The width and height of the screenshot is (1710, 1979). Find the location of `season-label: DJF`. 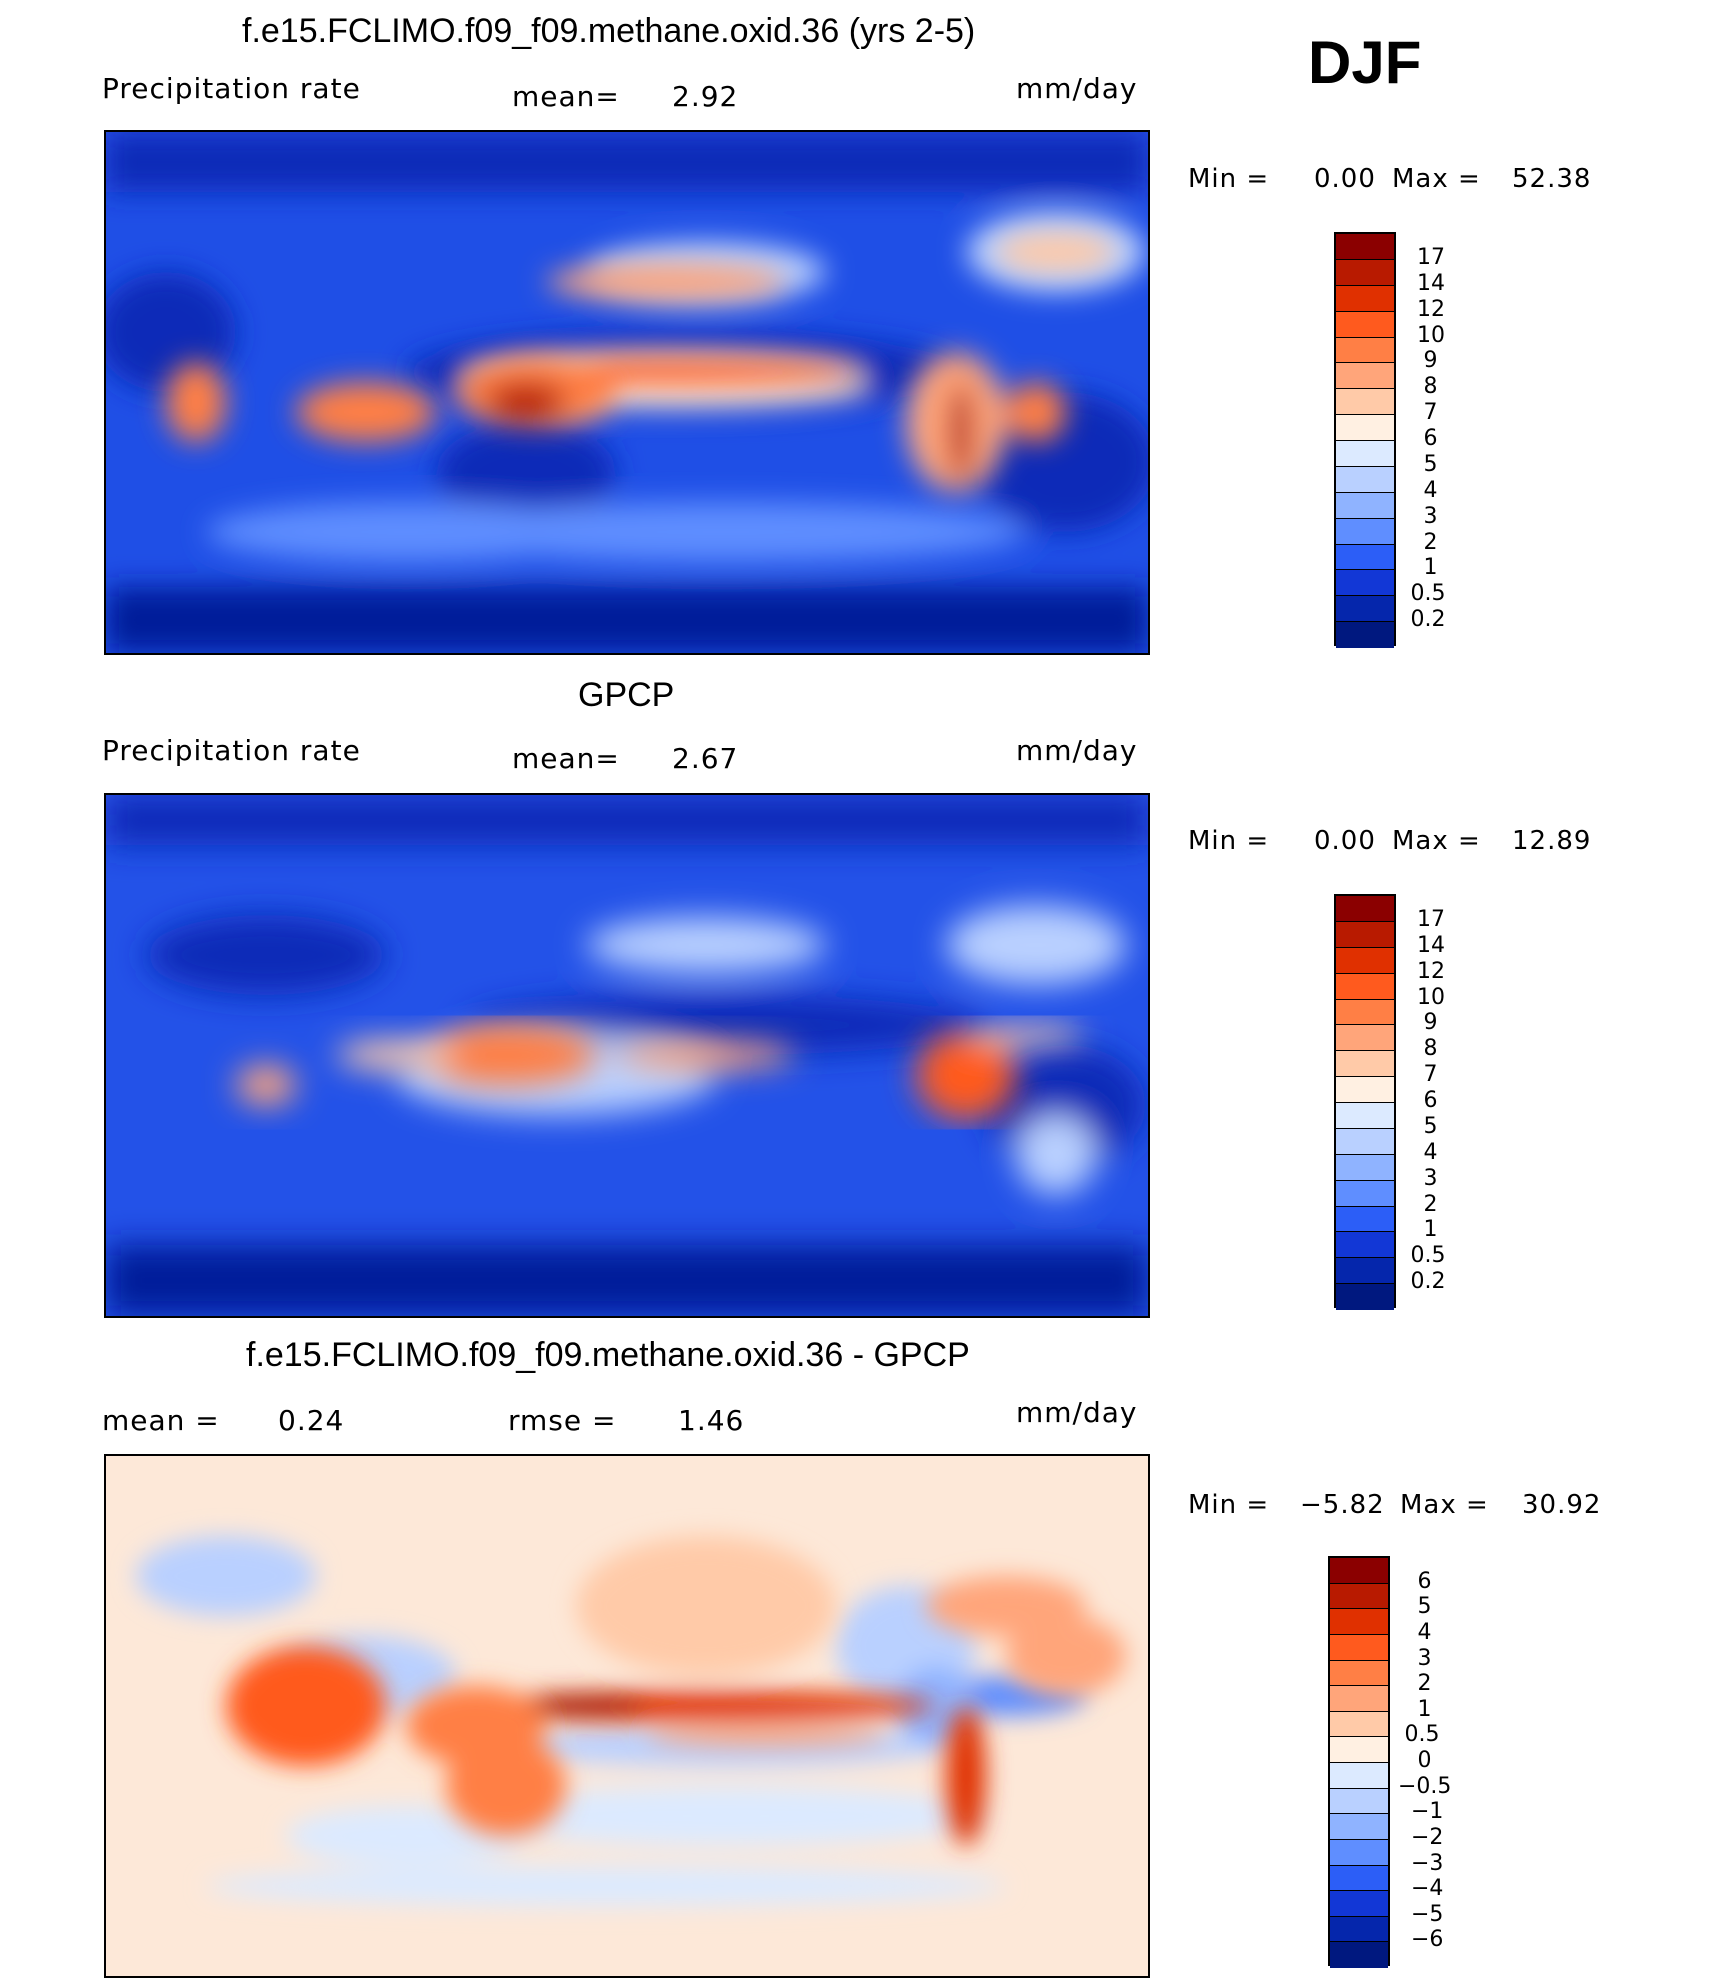

season-label: DJF is located at coordinates (1365, 62).